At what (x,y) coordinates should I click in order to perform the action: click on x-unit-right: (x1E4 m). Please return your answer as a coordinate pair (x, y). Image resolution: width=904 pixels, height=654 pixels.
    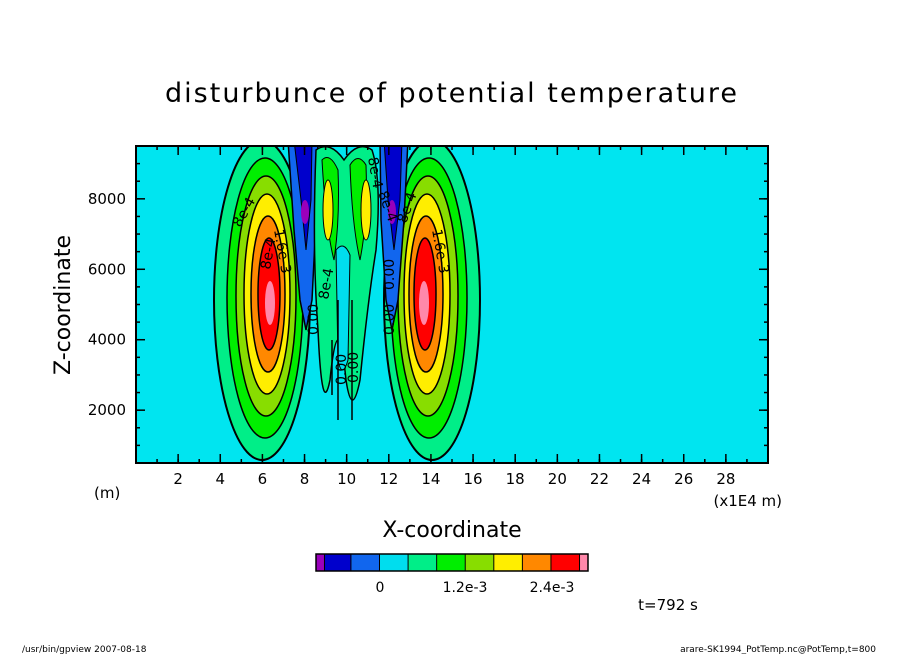
    Looking at the image, I should click on (747, 501).